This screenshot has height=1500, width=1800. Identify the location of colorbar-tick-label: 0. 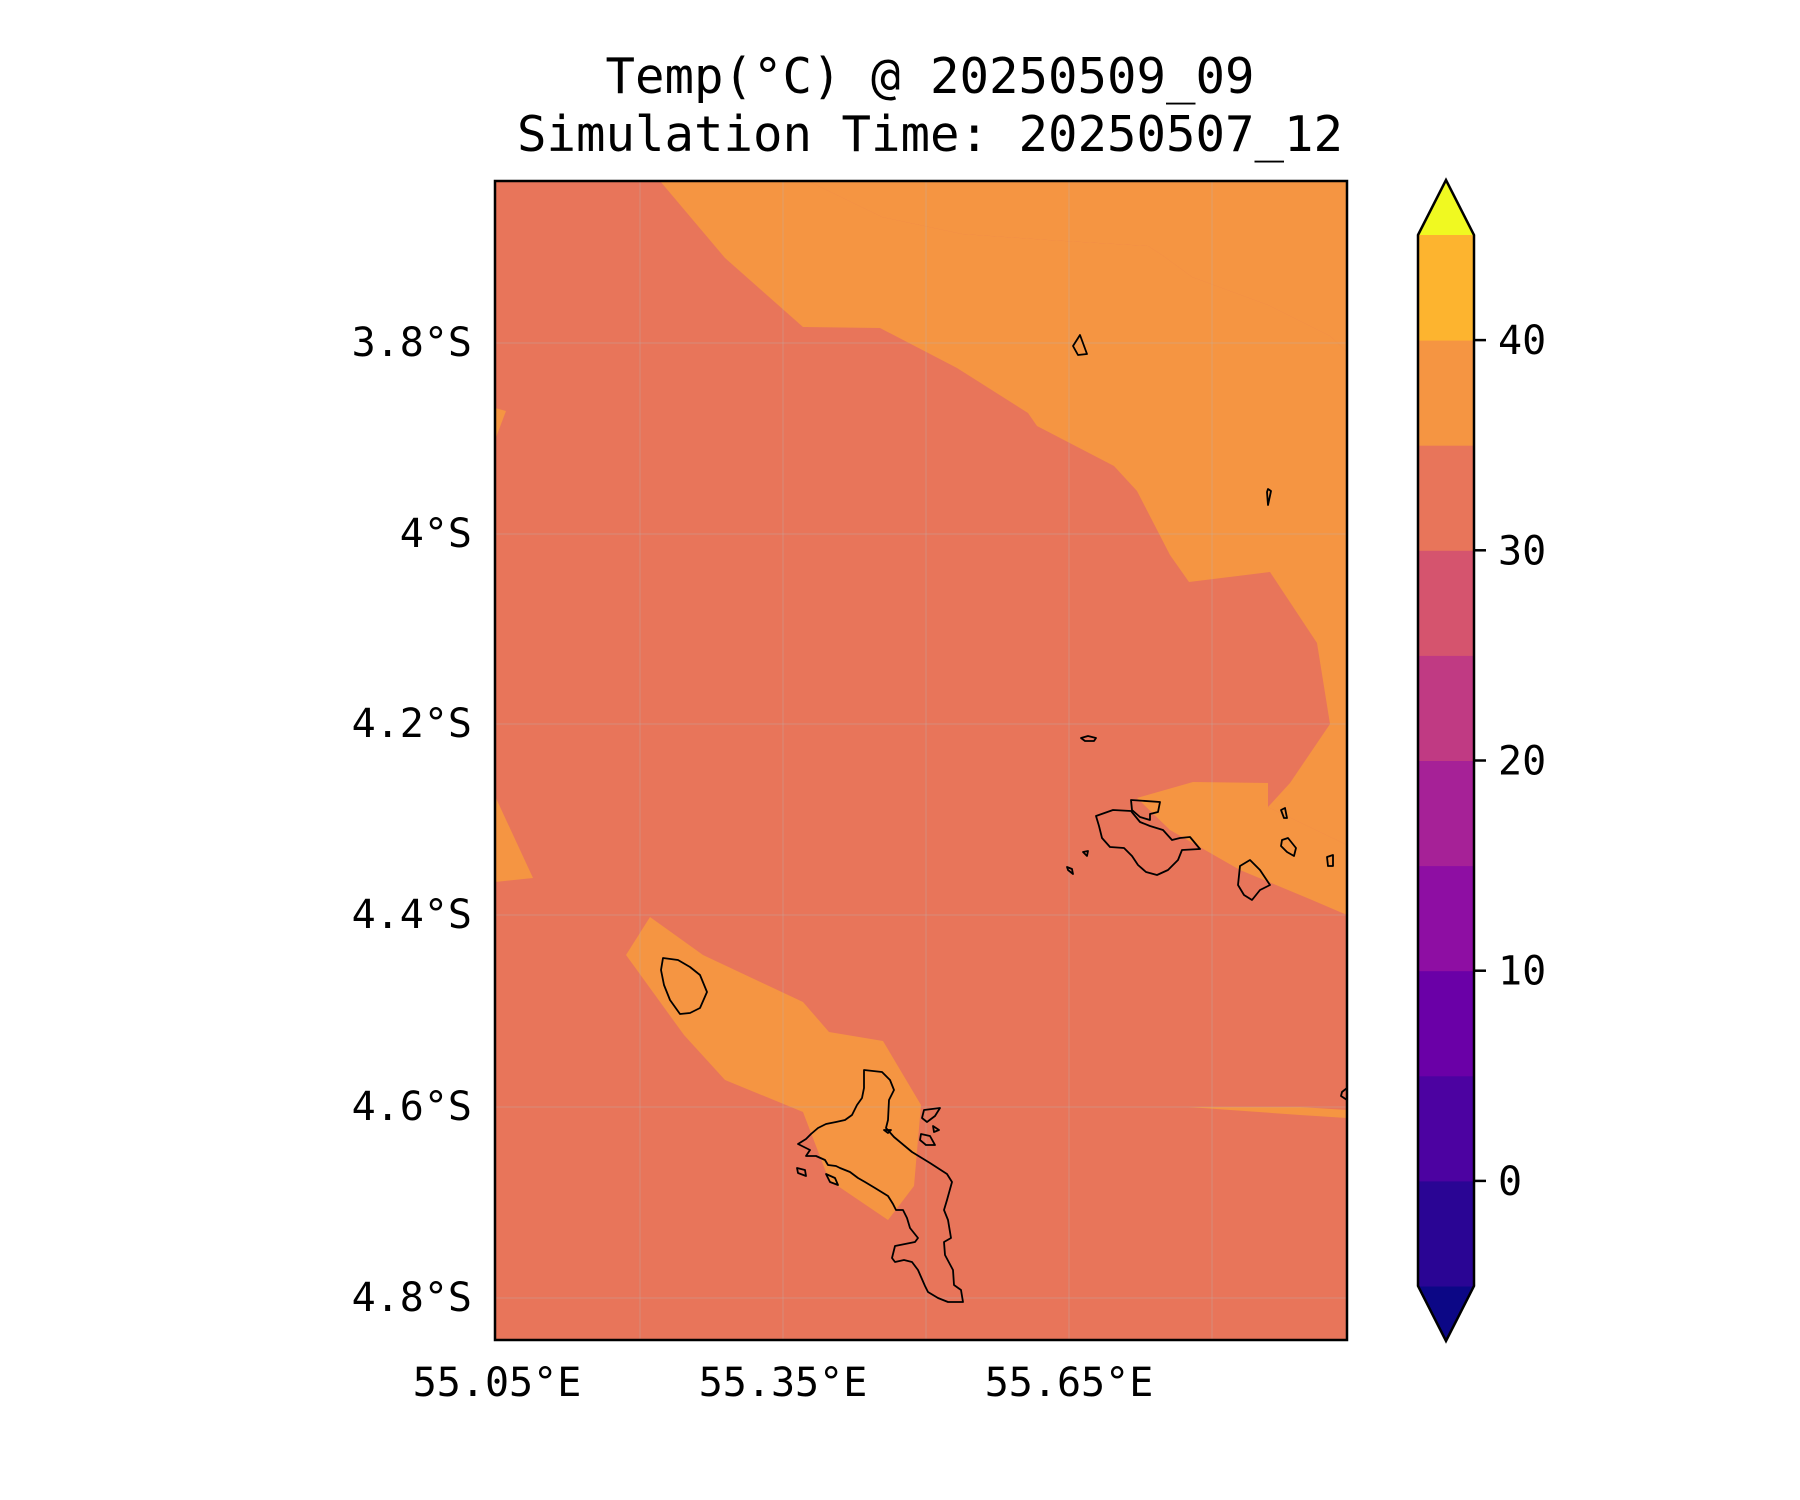
(1510, 1182).